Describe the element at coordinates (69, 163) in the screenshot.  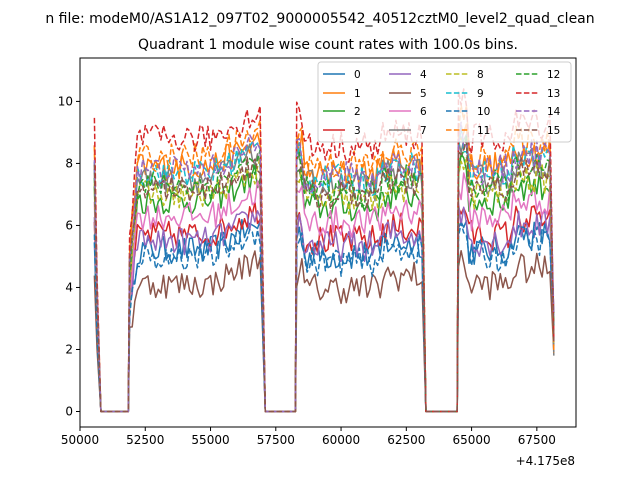
I see `y-tick-label: 8` at that location.